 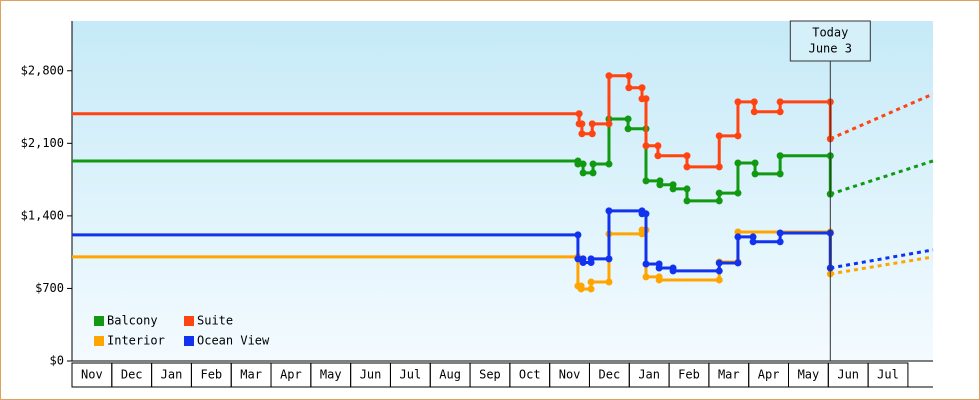 What do you see at coordinates (42, 70) in the screenshot?
I see `y-tick-label: $2,800` at bounding box center [42, 70].